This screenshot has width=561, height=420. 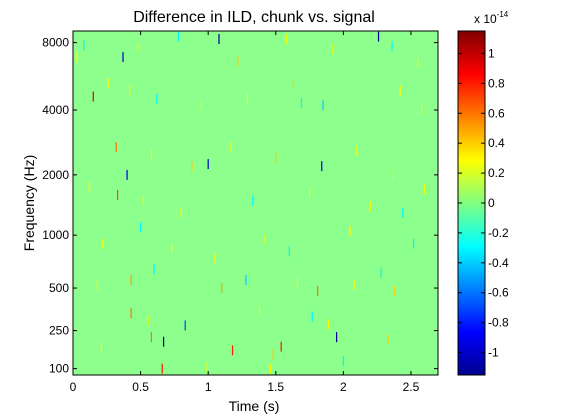 I want to click on colorbar-tick-label: 0.2, so click(x=496, y=173).